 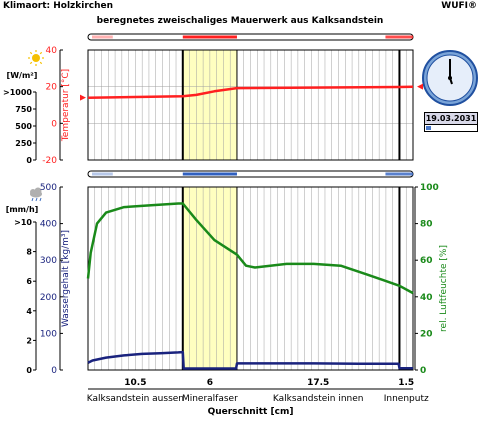 What do you see at coordinates (23, 126) in the screenshot?
I see `outer-left-axis-tick-label: 500` at bounding box center [23, 126].